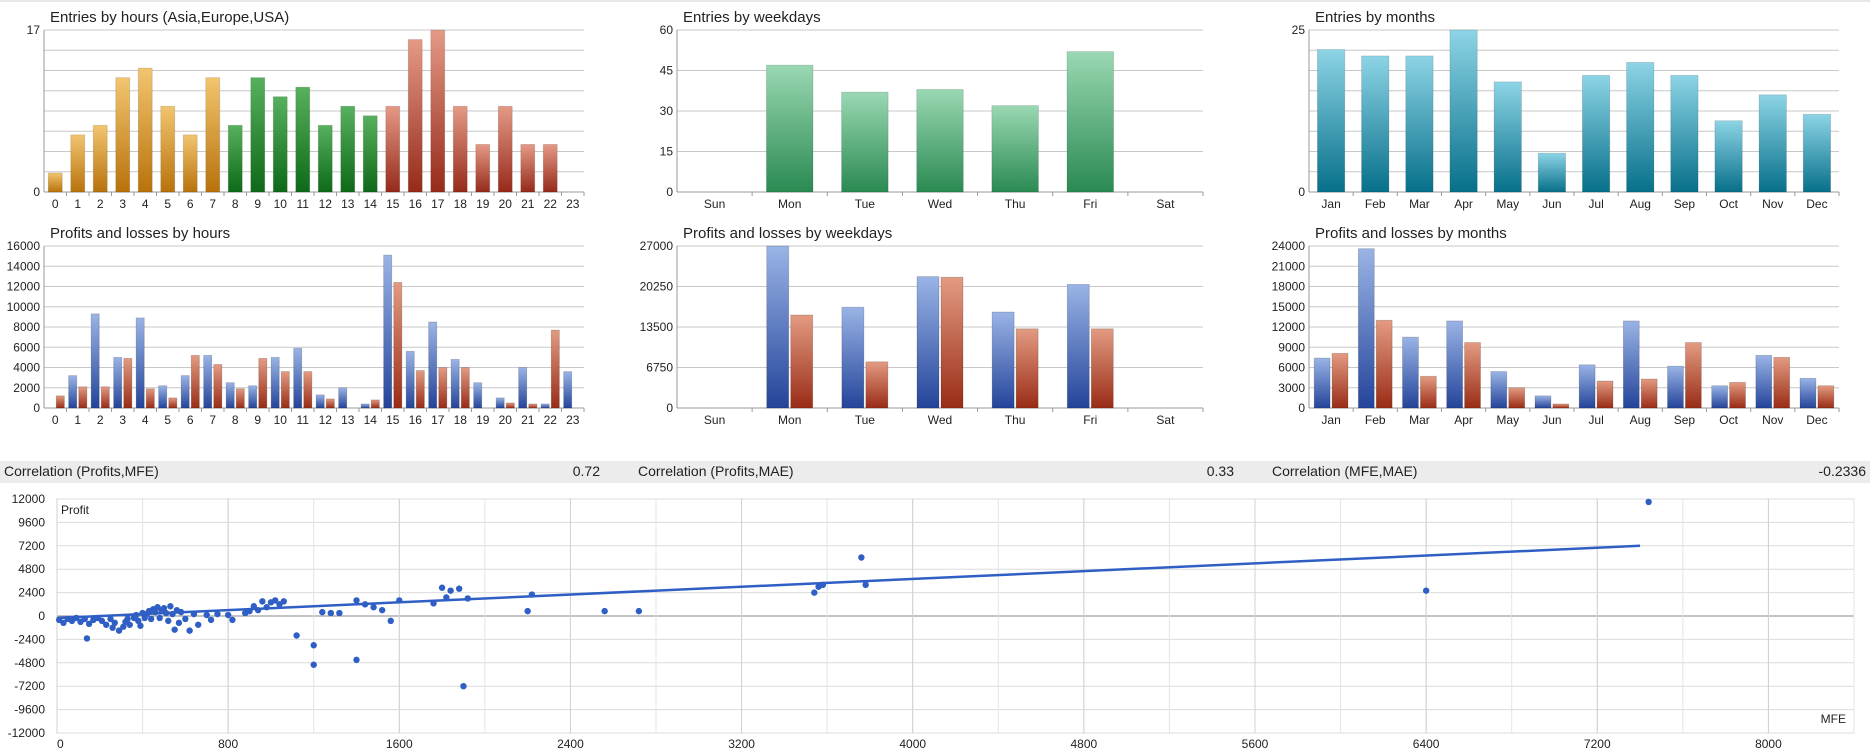 This screenshot has height=751, width=1870. What do you see at coordinates (789, 420) in the screenshot?
I see `x-tick-label: Mon` at bounding box center [789, 420].